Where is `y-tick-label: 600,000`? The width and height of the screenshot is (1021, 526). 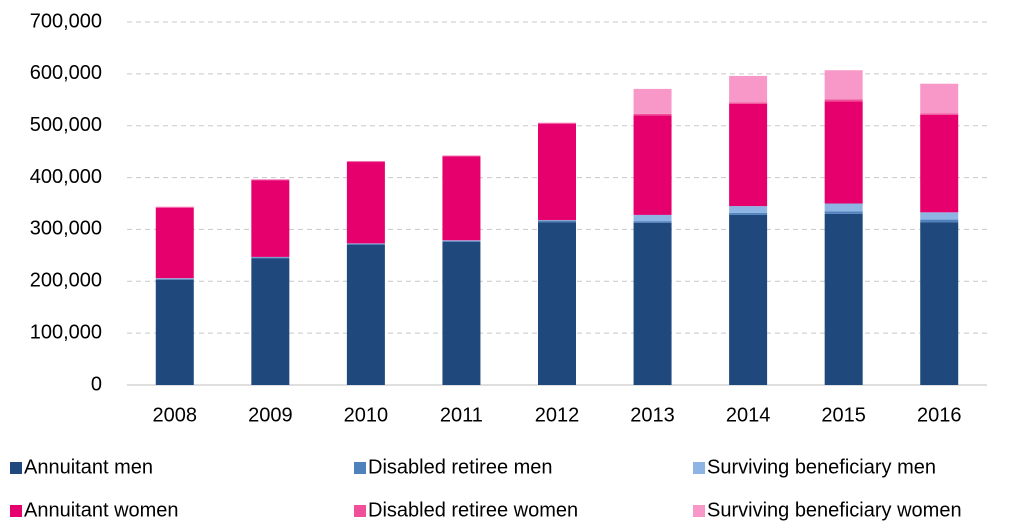 y-tick-label: 600,000 is located at coordinates (66, 73).